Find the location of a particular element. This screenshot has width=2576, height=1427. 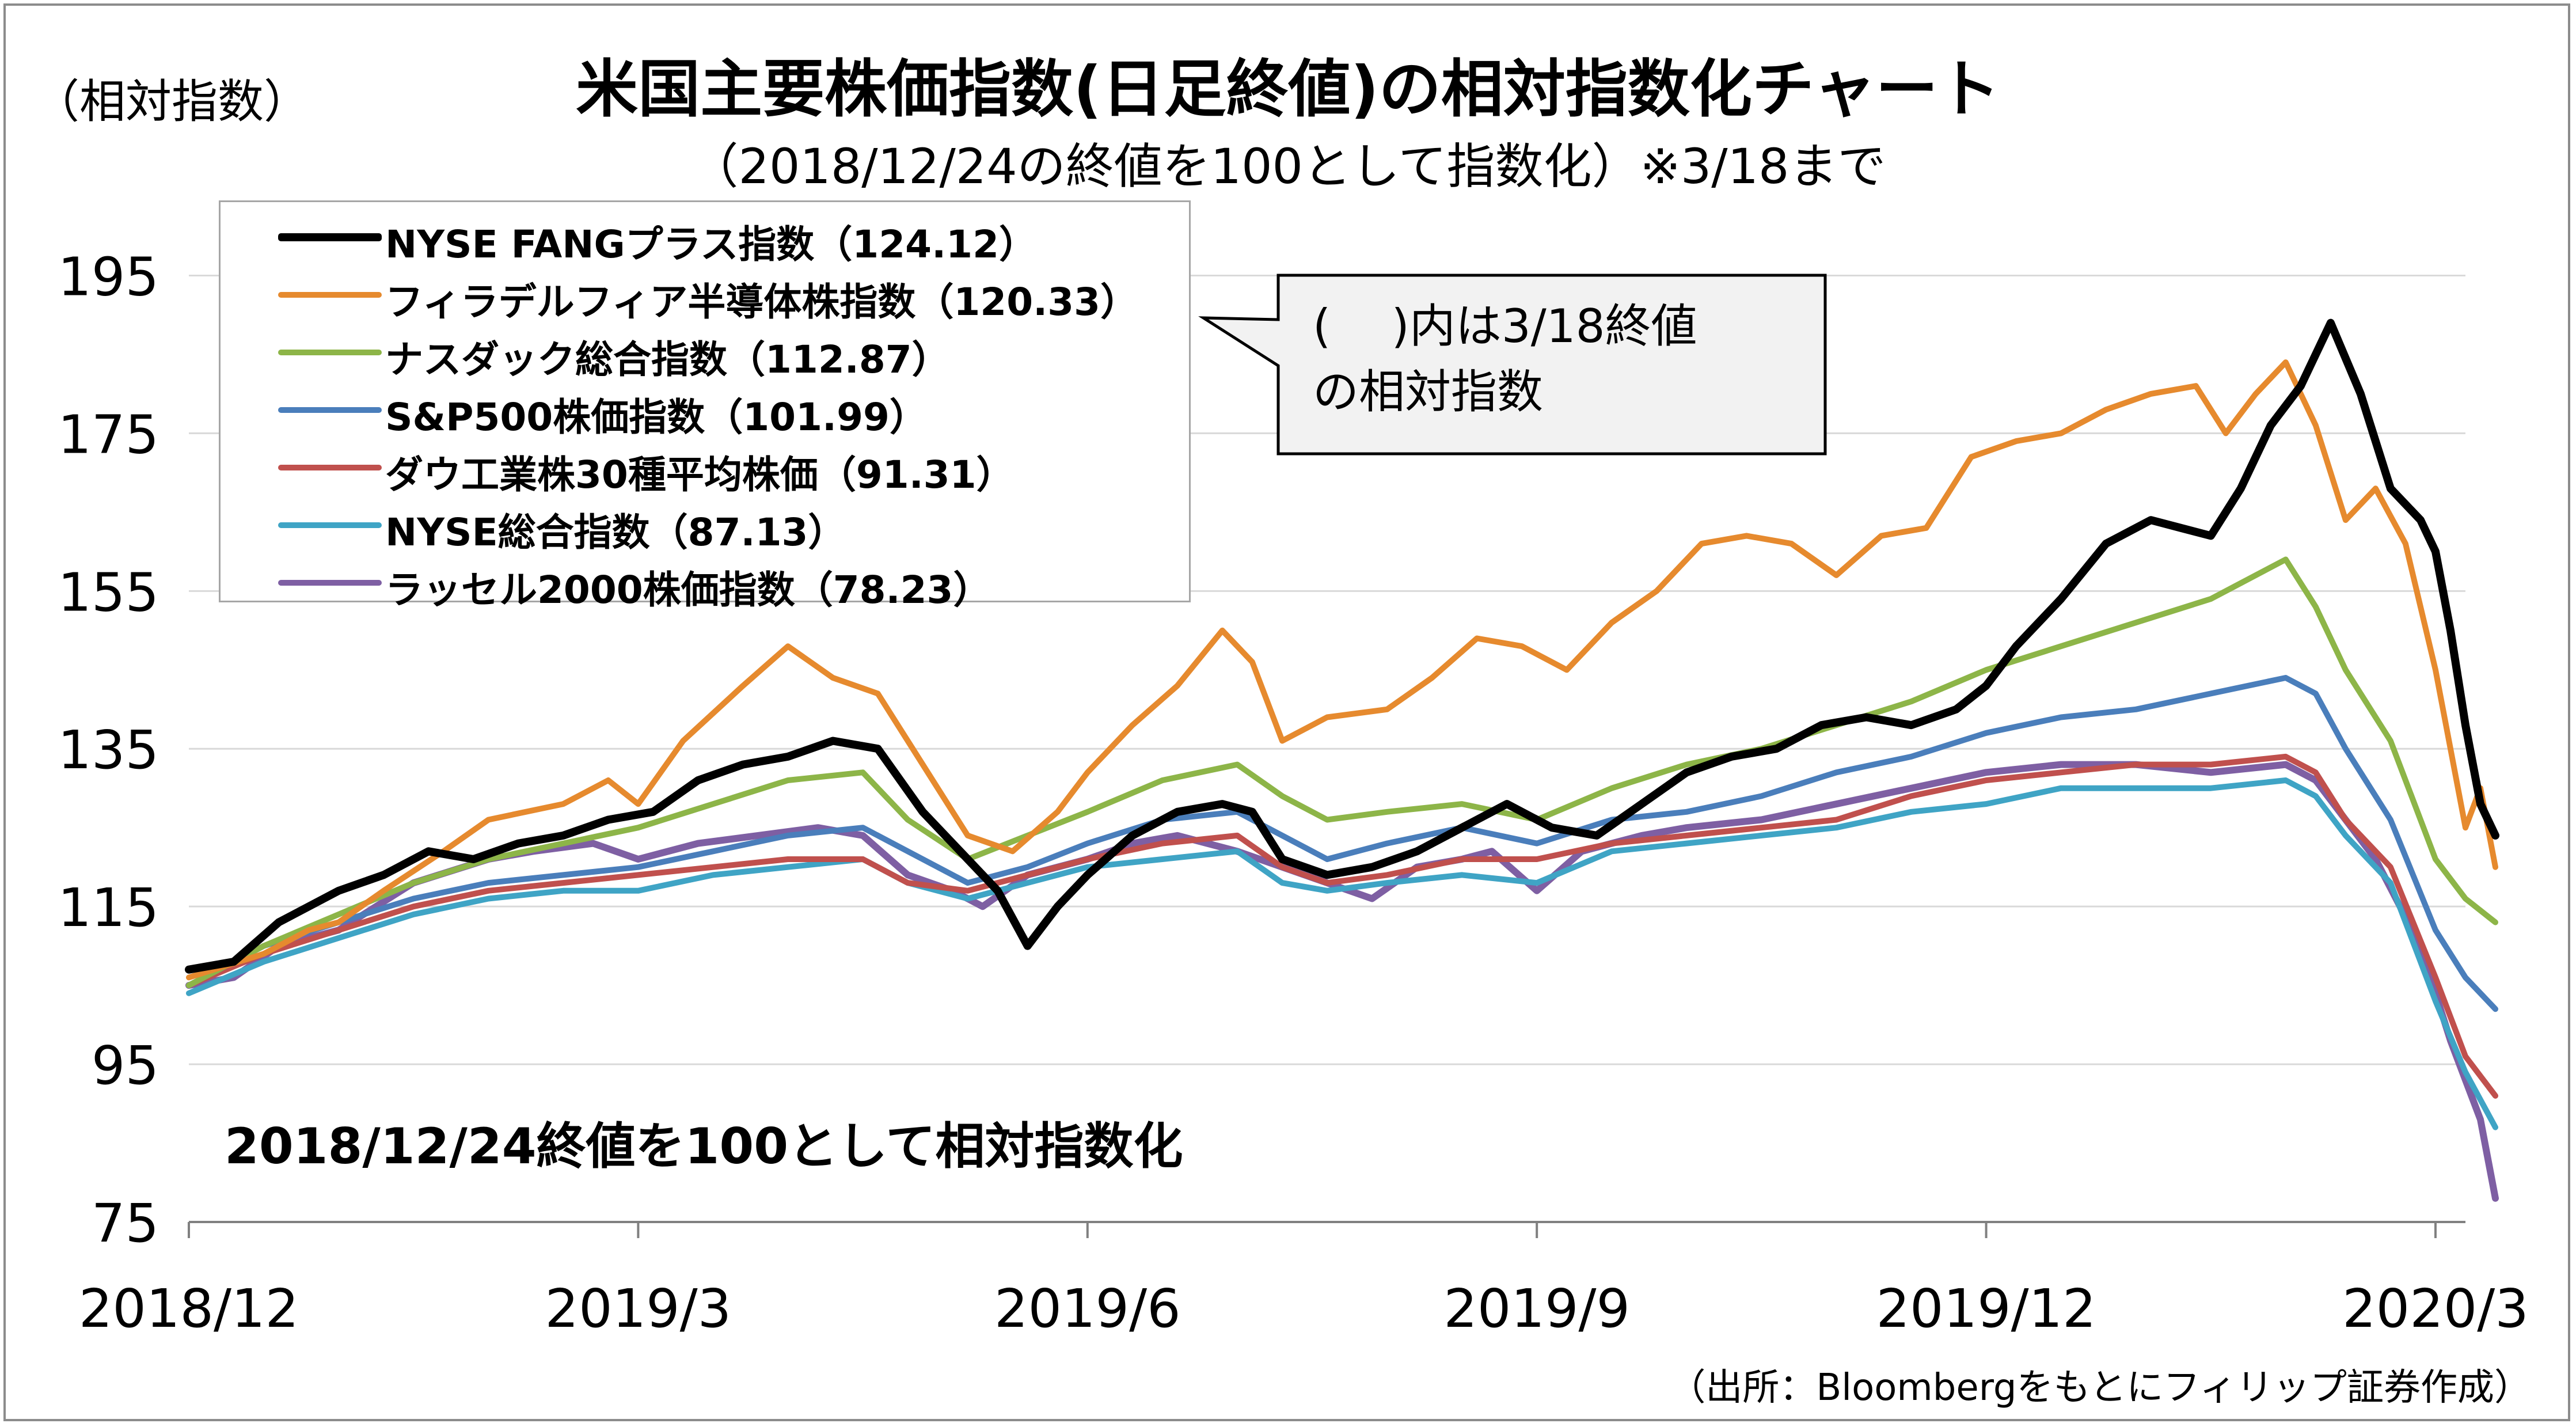

legend-item-sp500: S&P500株価指数（101.99） is located at coordinates (704, 410).